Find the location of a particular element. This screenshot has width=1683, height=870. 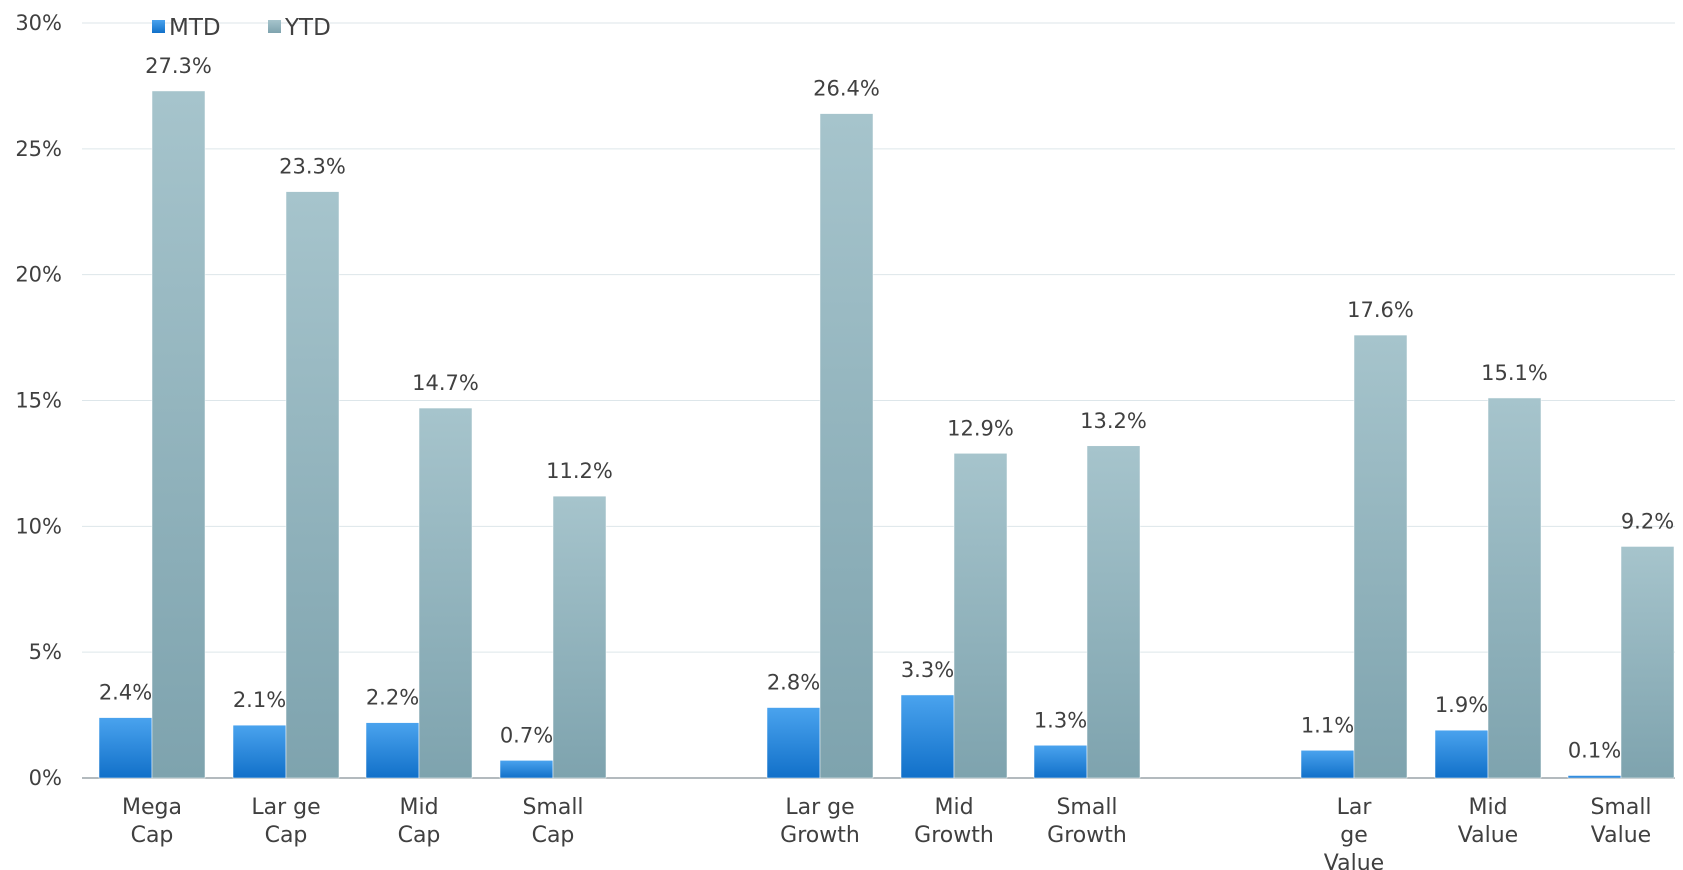

data-label-ytd: 14.7% is located at coordinates (445, 383).